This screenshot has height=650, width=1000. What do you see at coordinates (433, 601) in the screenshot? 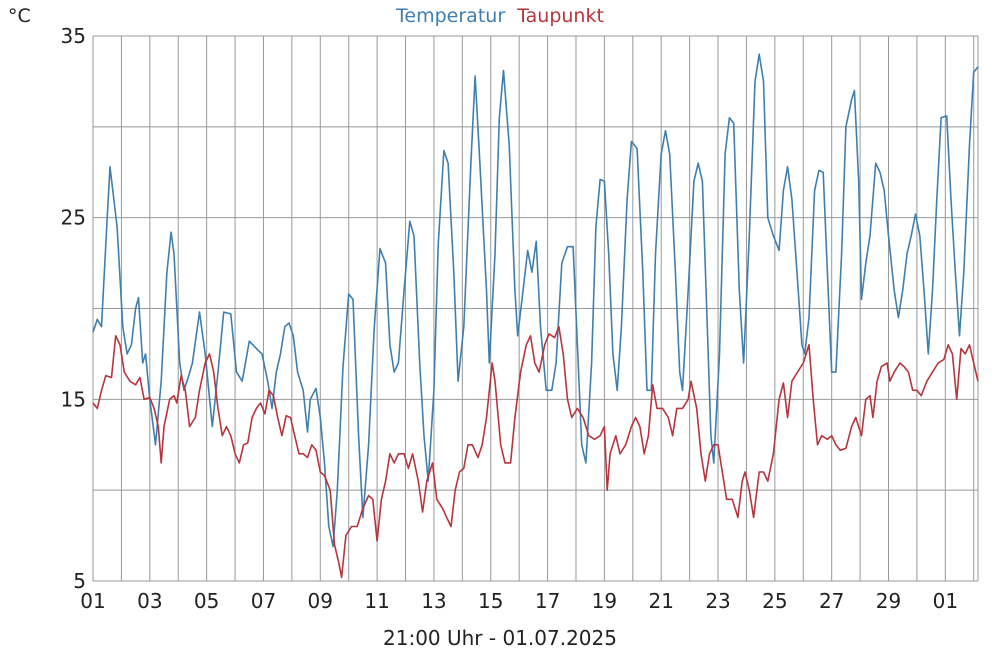
I see `x-tick-label: 13` at bounding box center [433, 601].